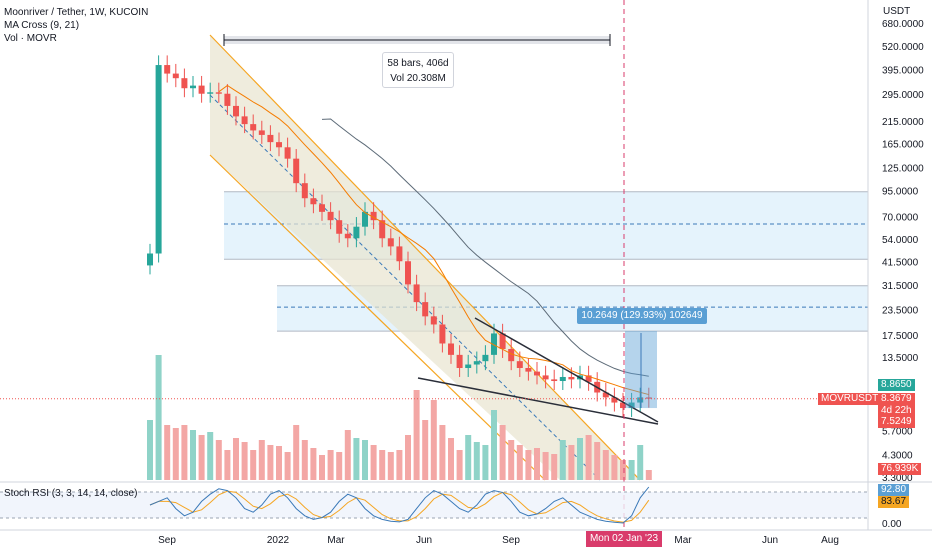  I want to click on last-high-tag: 8.8650, so click(896, 385).